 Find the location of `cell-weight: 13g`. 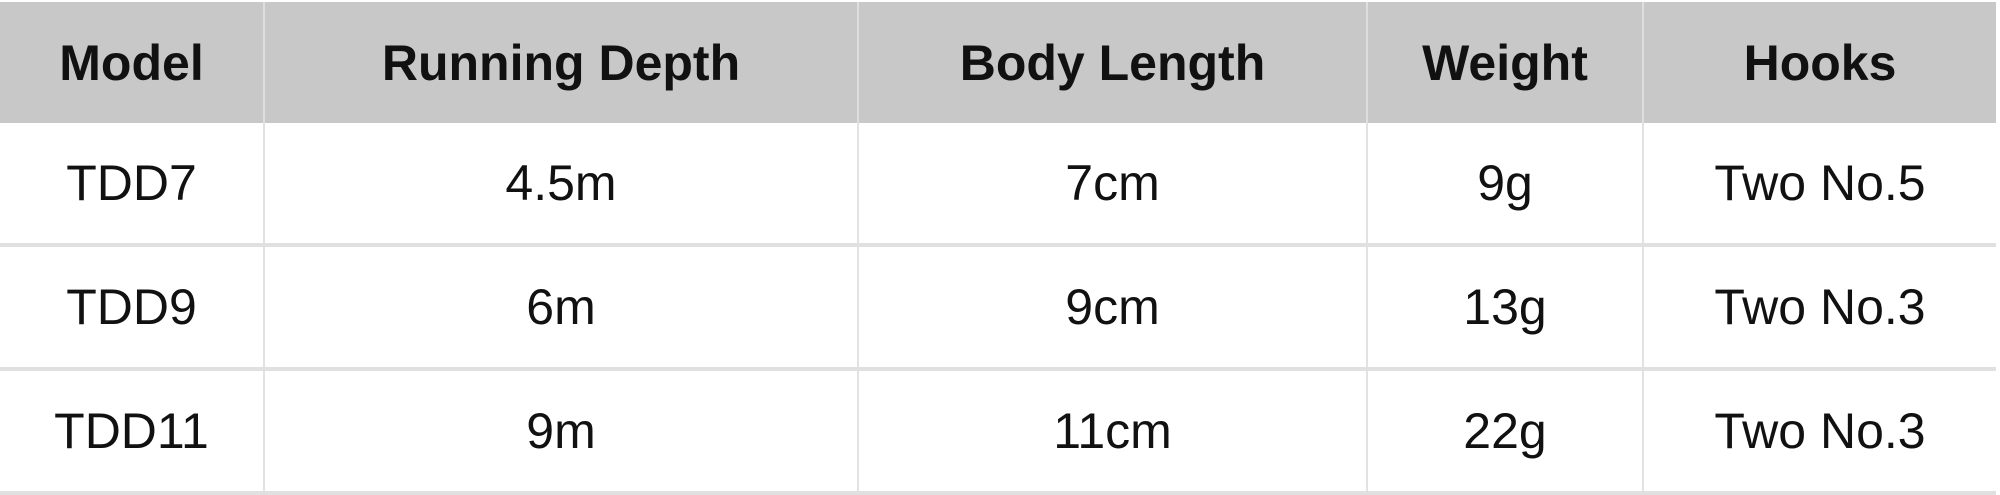

cell-weight: 13g is located at coordinates (1505, 308).